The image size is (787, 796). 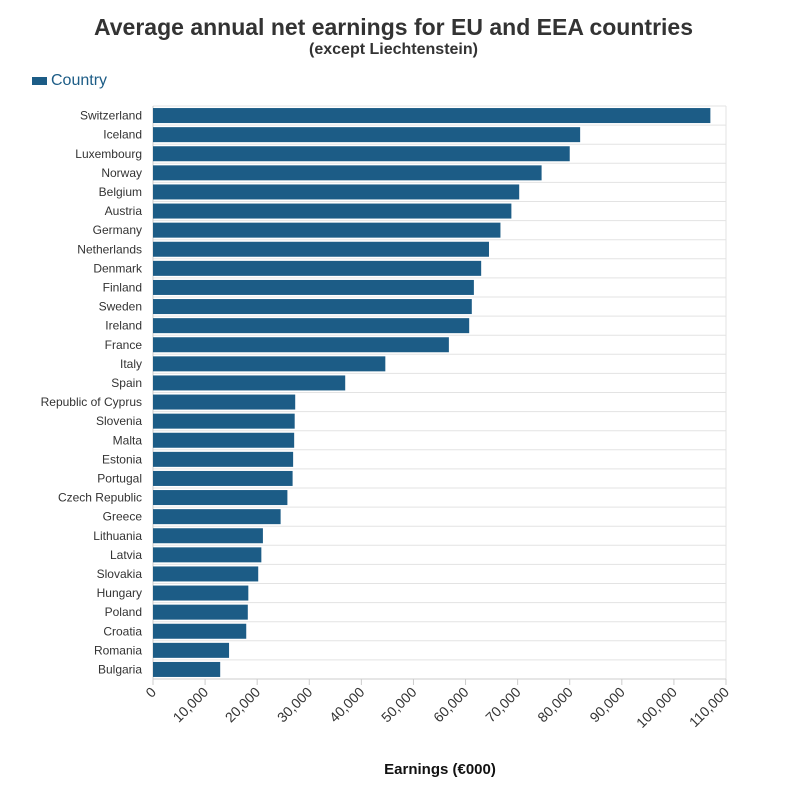 I want to click on category-label: Romania, so click(x=118, y=650).